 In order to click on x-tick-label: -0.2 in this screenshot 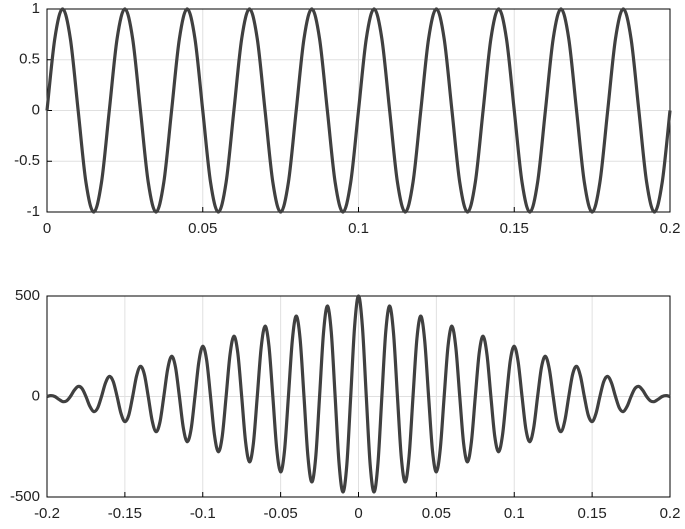, I will do `click(47, 513)`.